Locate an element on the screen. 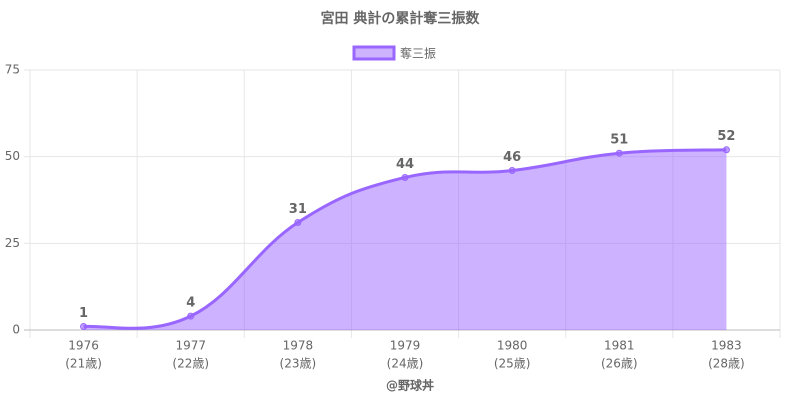  y-tick-label: 50 is located at coordinates (12, 156).